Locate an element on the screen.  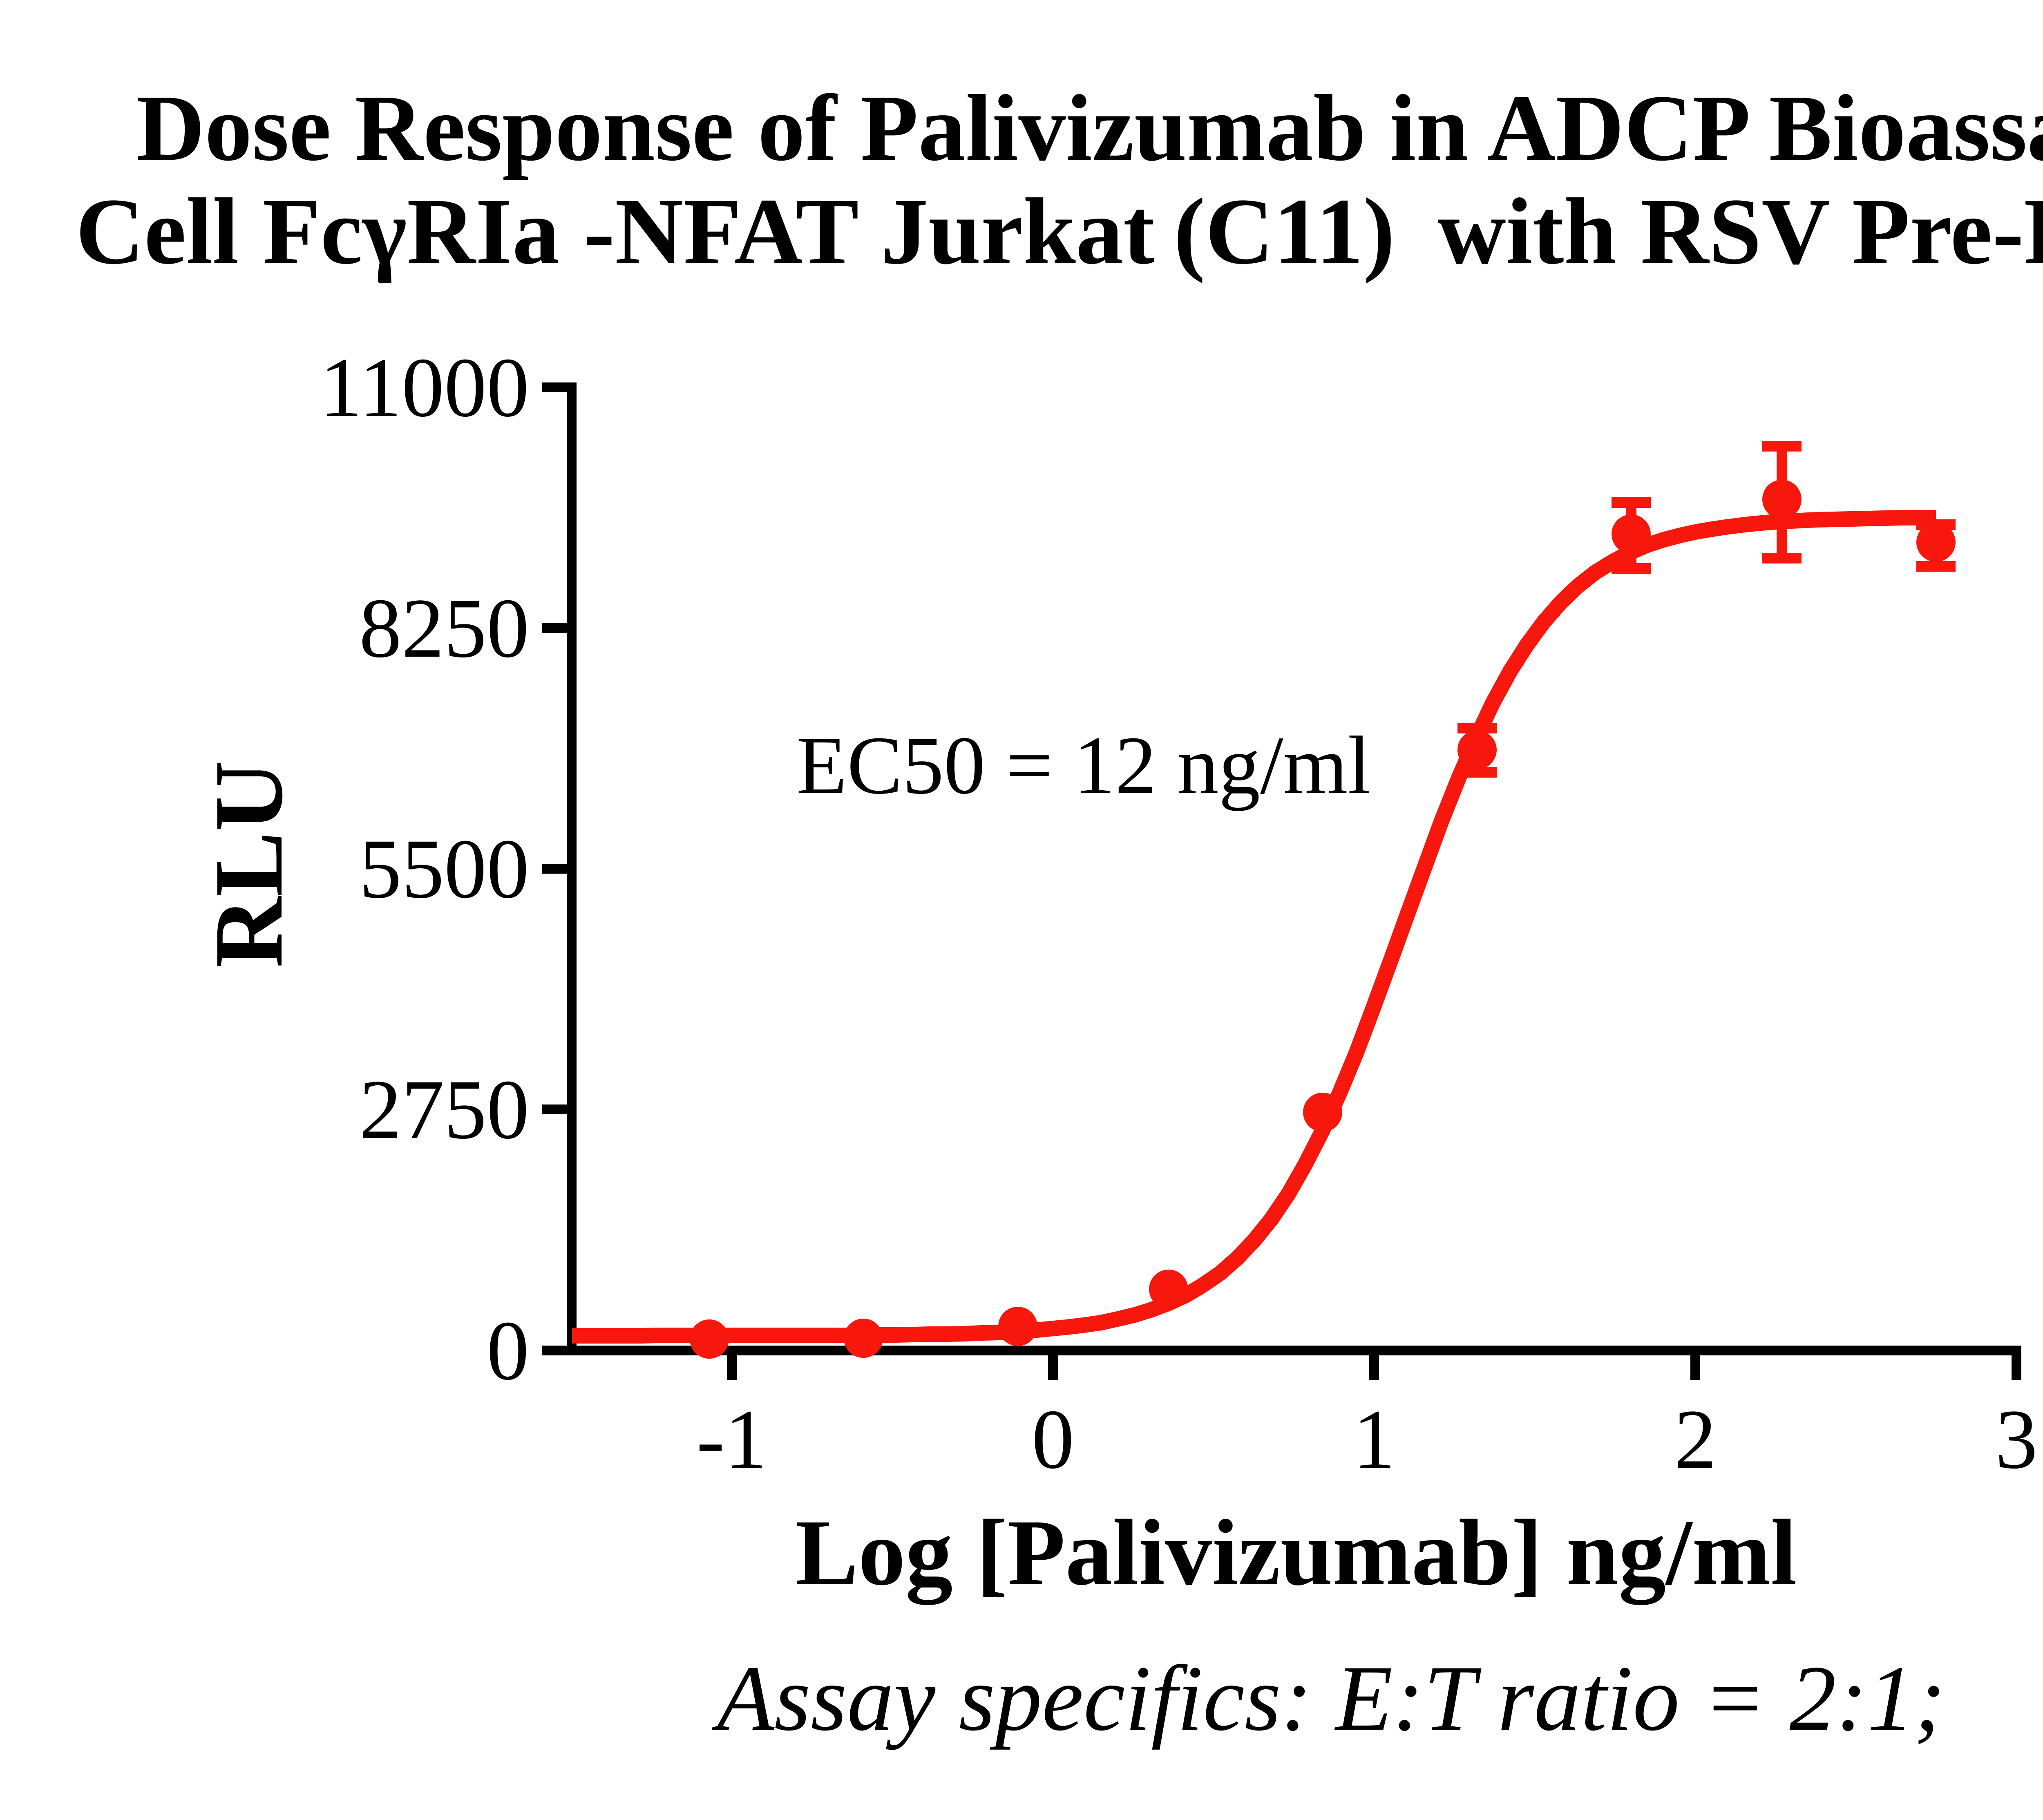
svg-text: 5500 is located at coordinates (444, 869).